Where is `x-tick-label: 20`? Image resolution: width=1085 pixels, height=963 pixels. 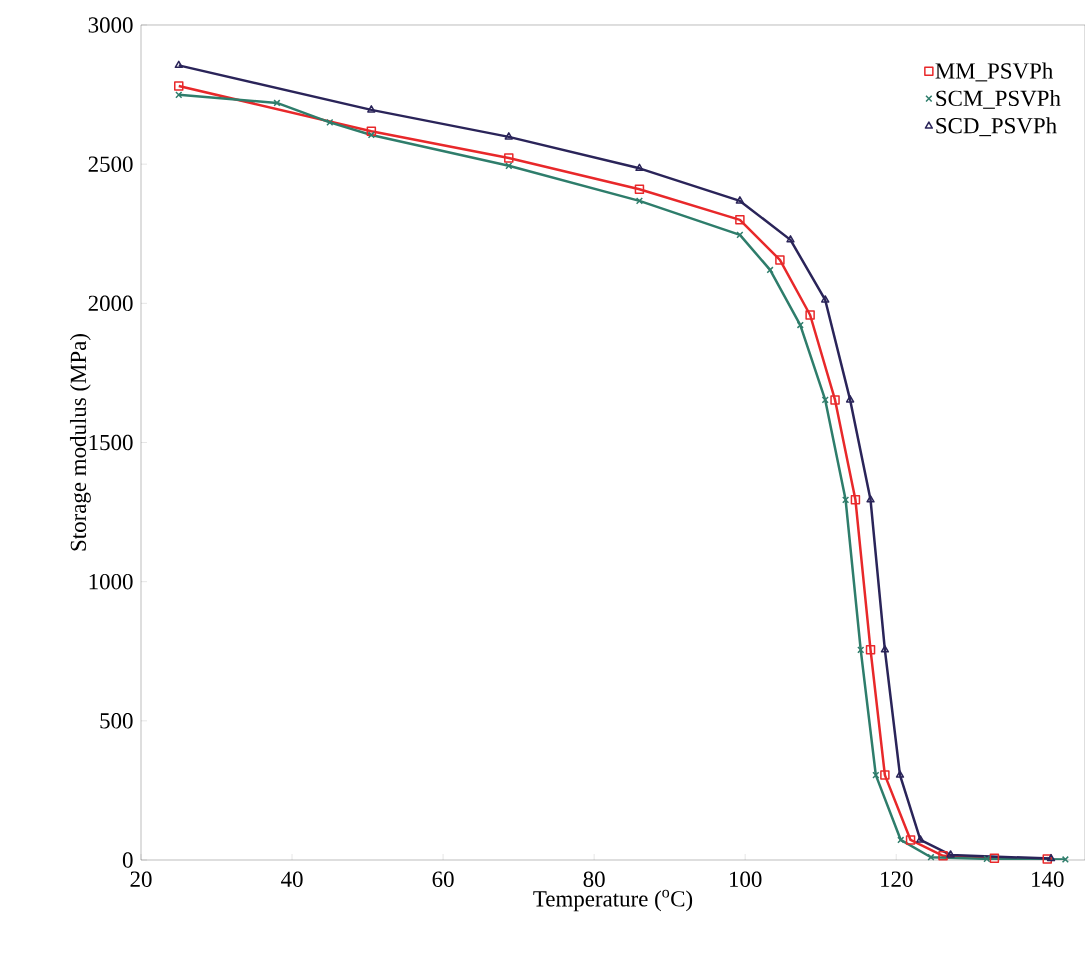 x-tick-label: 20 is located at coordinates (141, 879).